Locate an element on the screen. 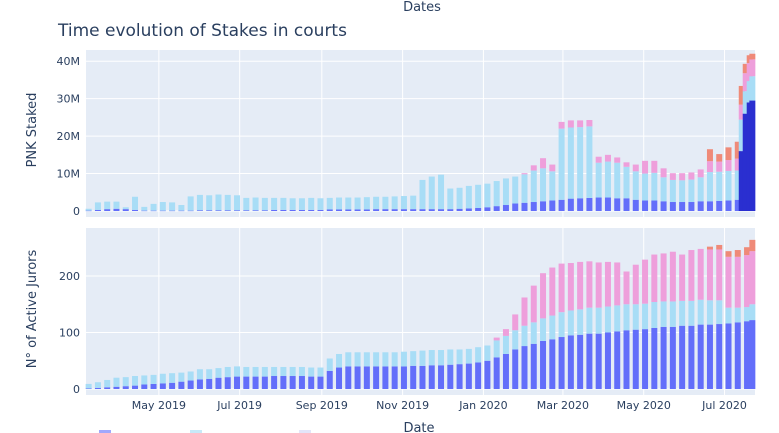  y-tick-label: 20M is located at coordinates (69, 136).